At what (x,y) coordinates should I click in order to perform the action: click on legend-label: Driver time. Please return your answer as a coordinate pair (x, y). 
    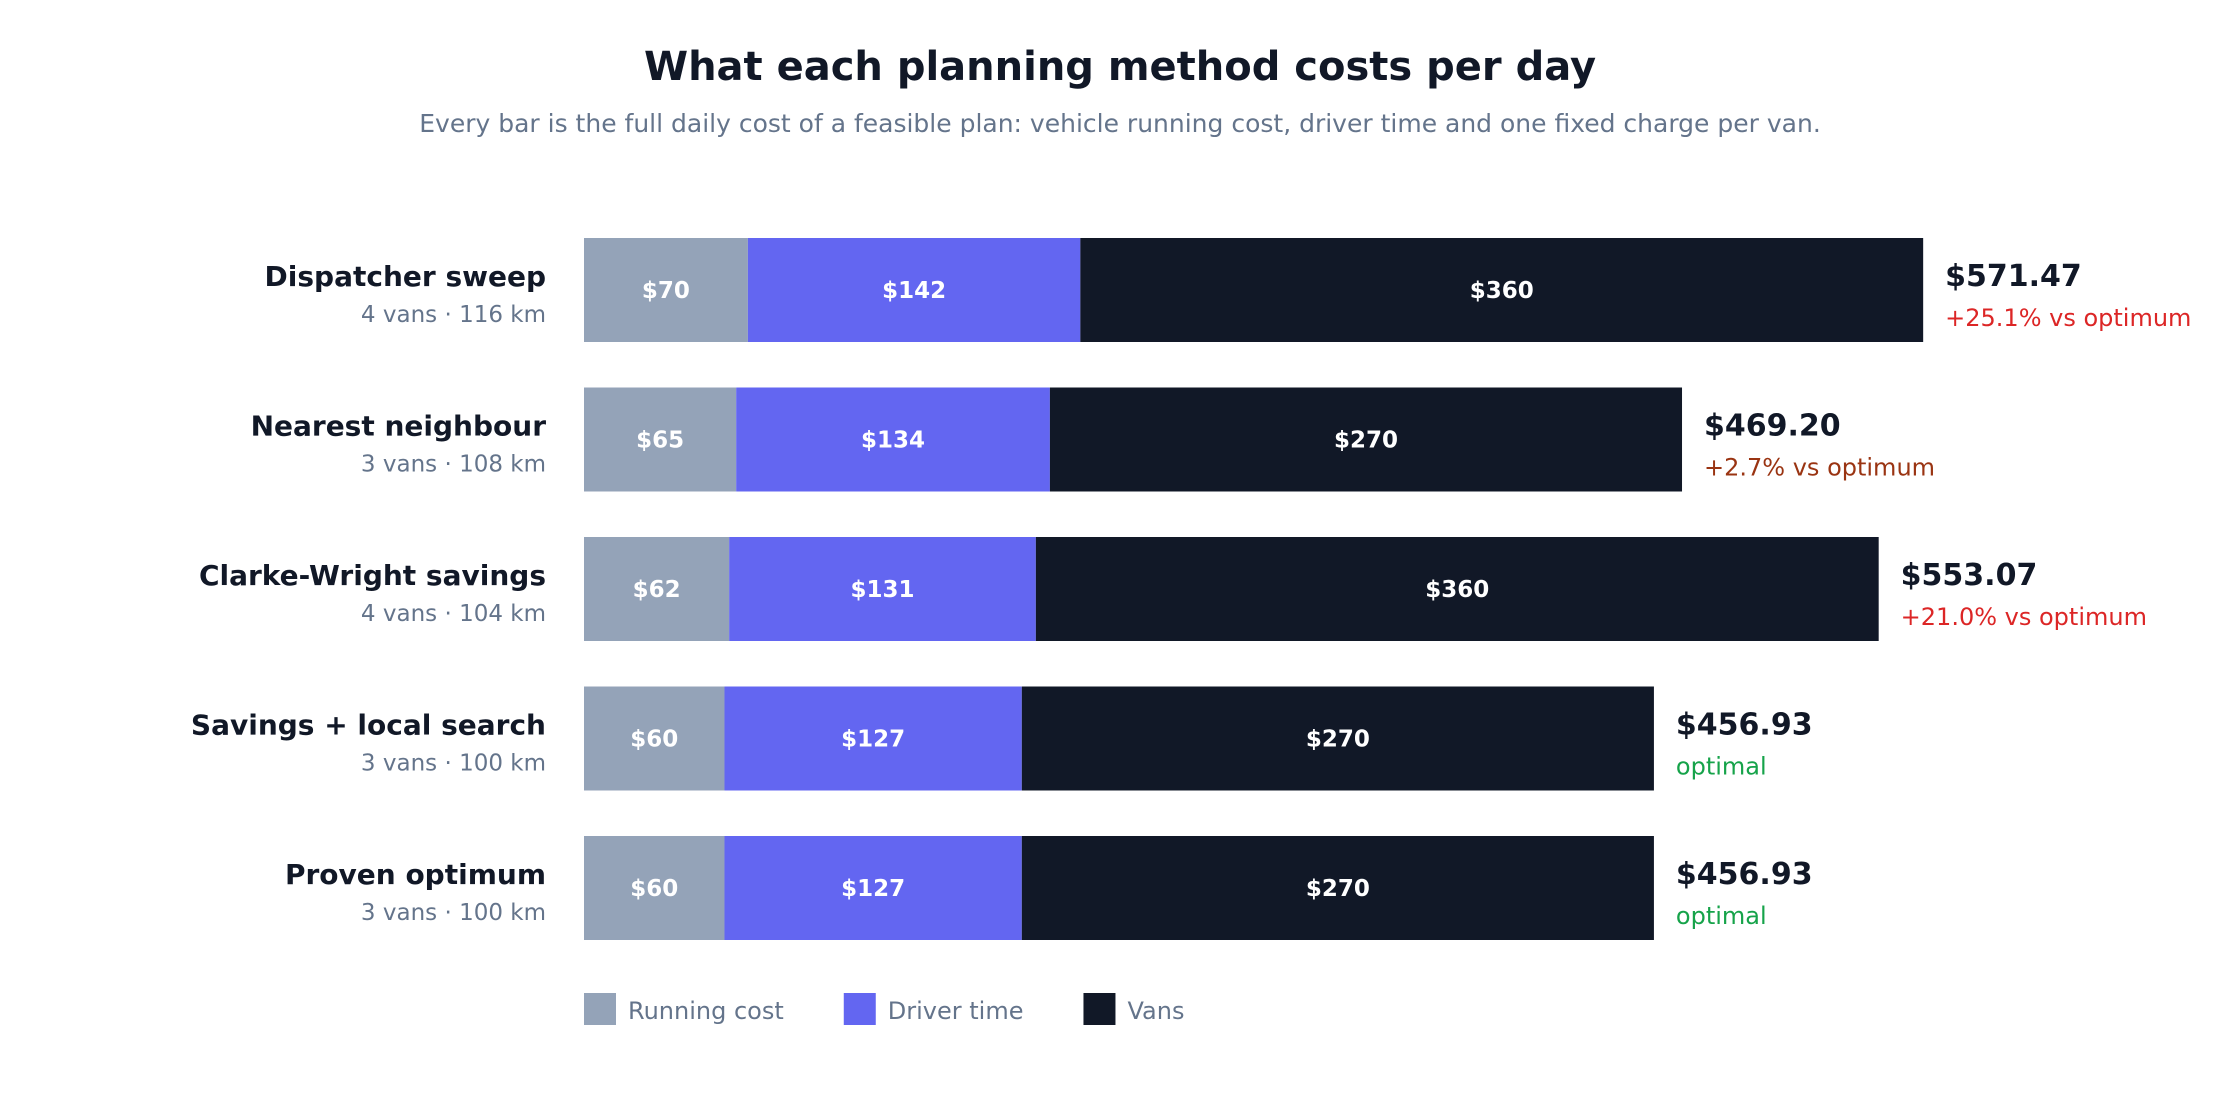
    Looking at the image, I should click on (956, 1011).